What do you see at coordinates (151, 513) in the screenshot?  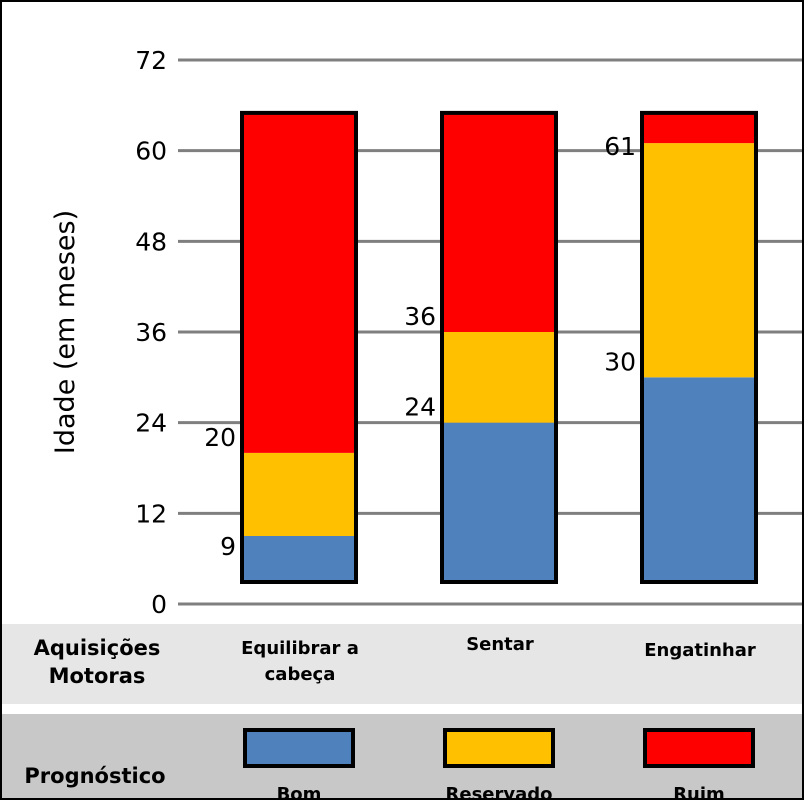 I see `y-tick-label: 12` at bounding box center [151, 513].